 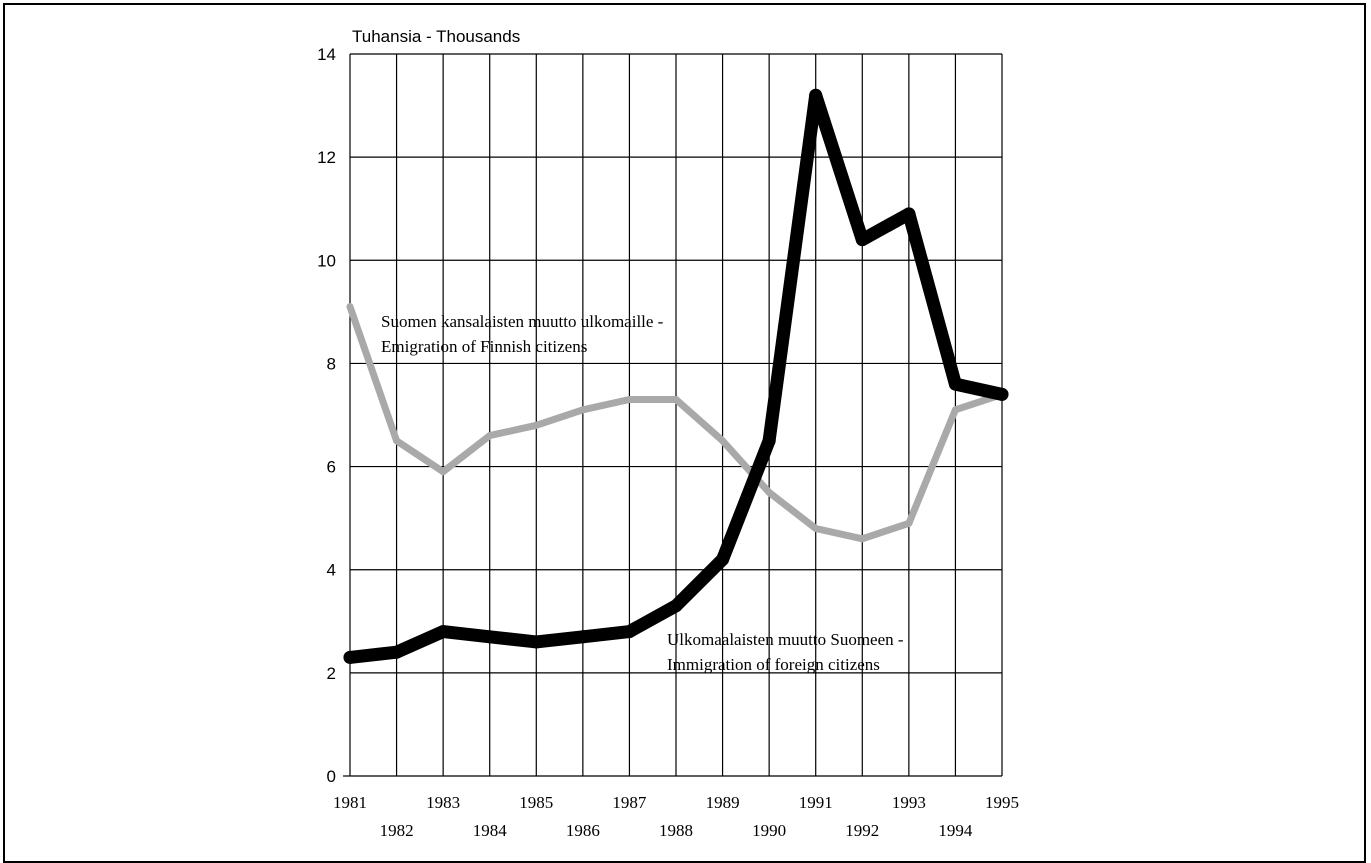 What do you see at coordinates (484, 346) in the screenshot?
I see `emigration-label-line2: Emigration of Finnish citizens` at bounding box center [484, 346].